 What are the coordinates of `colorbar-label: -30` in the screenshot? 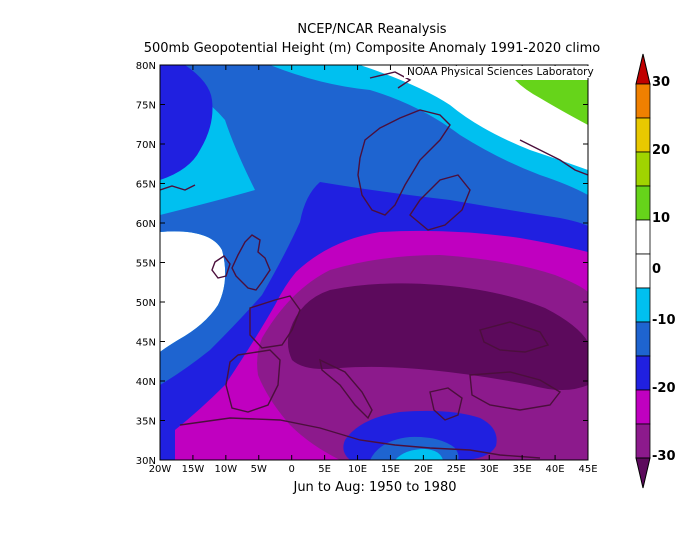 It's located at (664, 456).